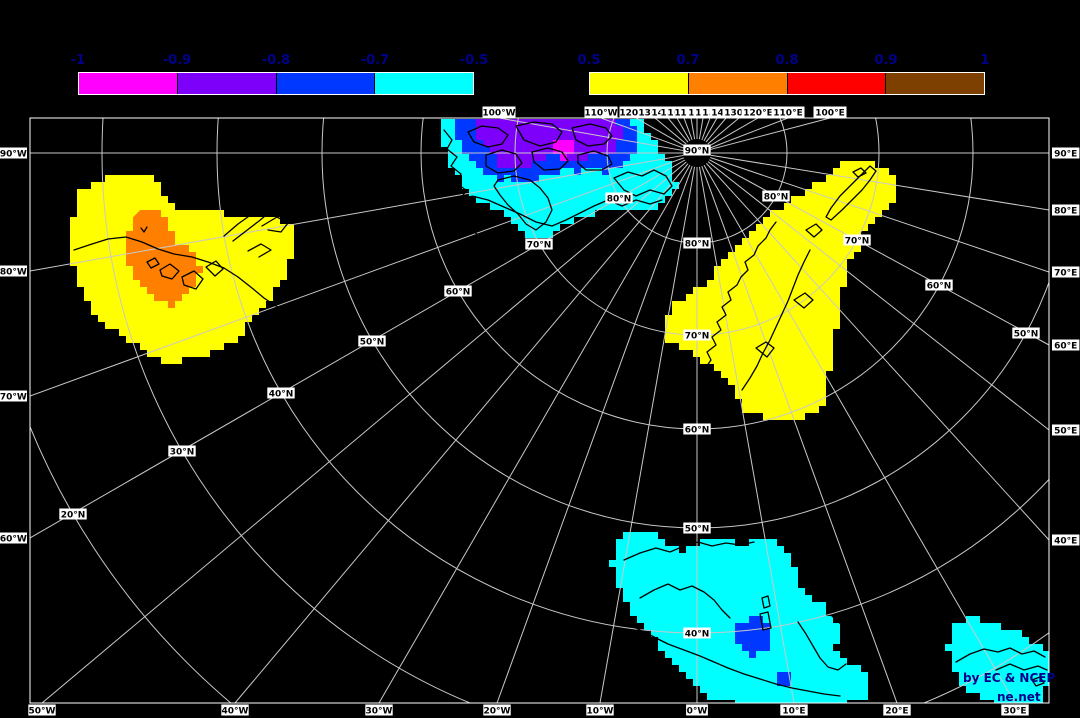 This screenshot has width=1080, height=718. I want to click on graticule-meridian-70°E, so click(879, 215).